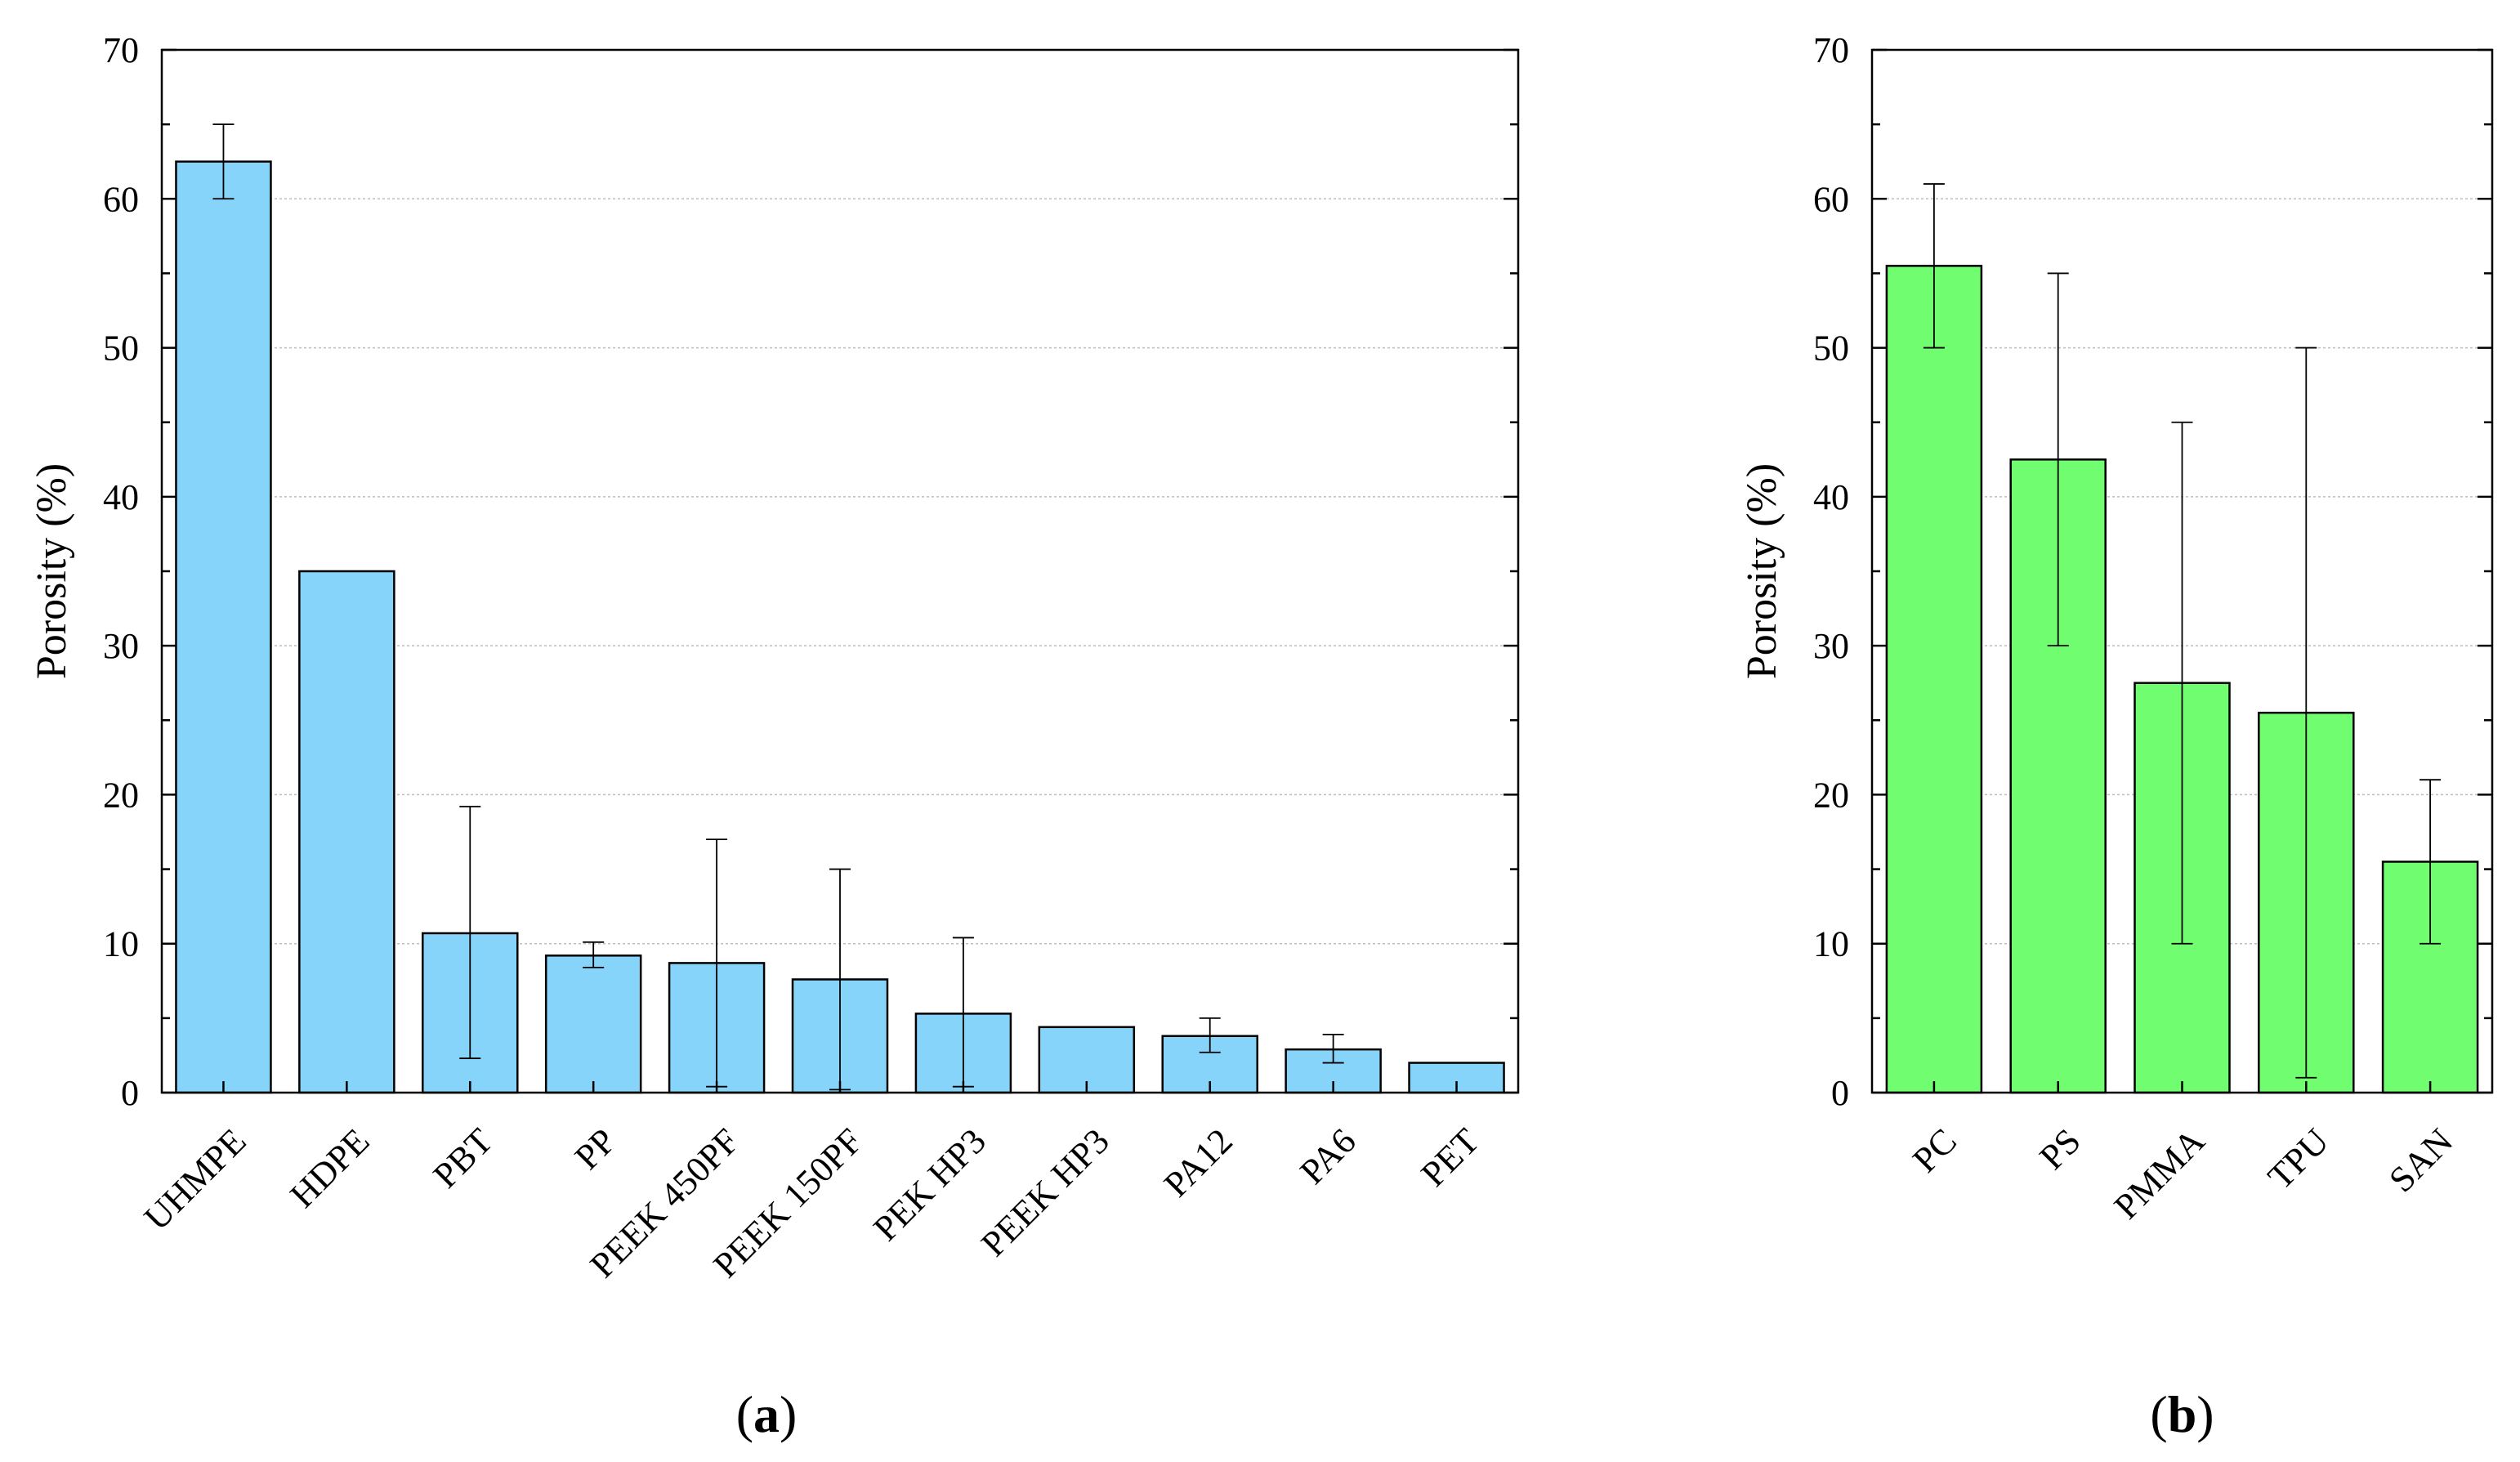  Describe the element at coordinates (224, 627) in the screenshot. I see `bar-uhmpe` at that location.